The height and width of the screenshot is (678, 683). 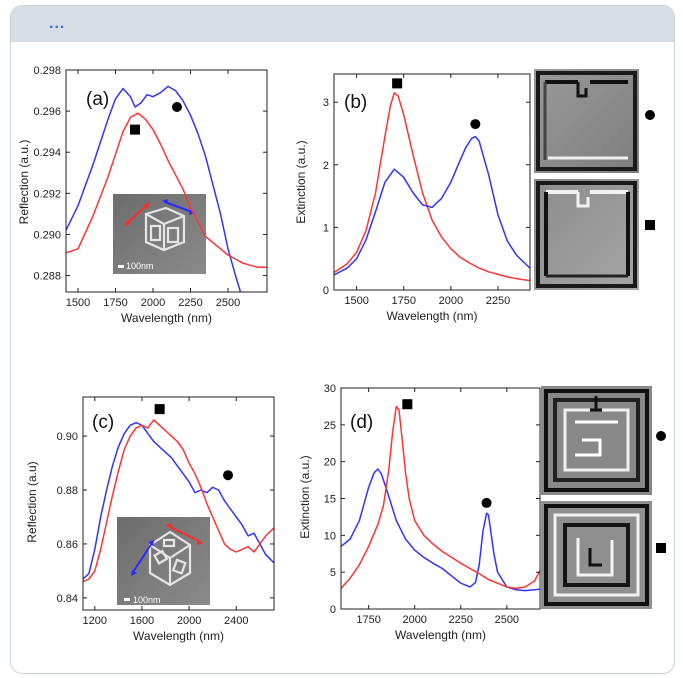 I want to click on y-tick-label: 30, so click(x=330, y=389).